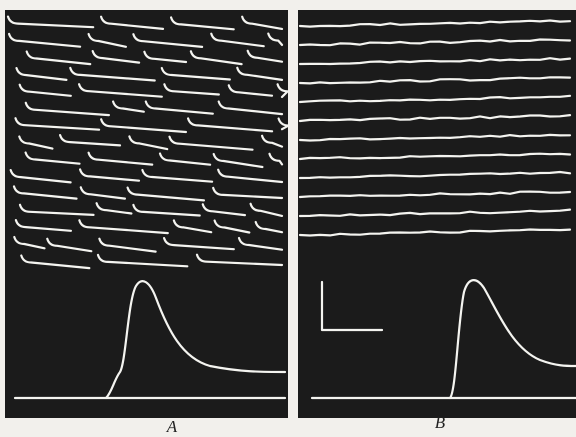 This screenshot has width=576, height=437. What do you see at coordinates (440, 422) in the screenshot?
I see `panel-label: B` at bounding box center [440, 422].